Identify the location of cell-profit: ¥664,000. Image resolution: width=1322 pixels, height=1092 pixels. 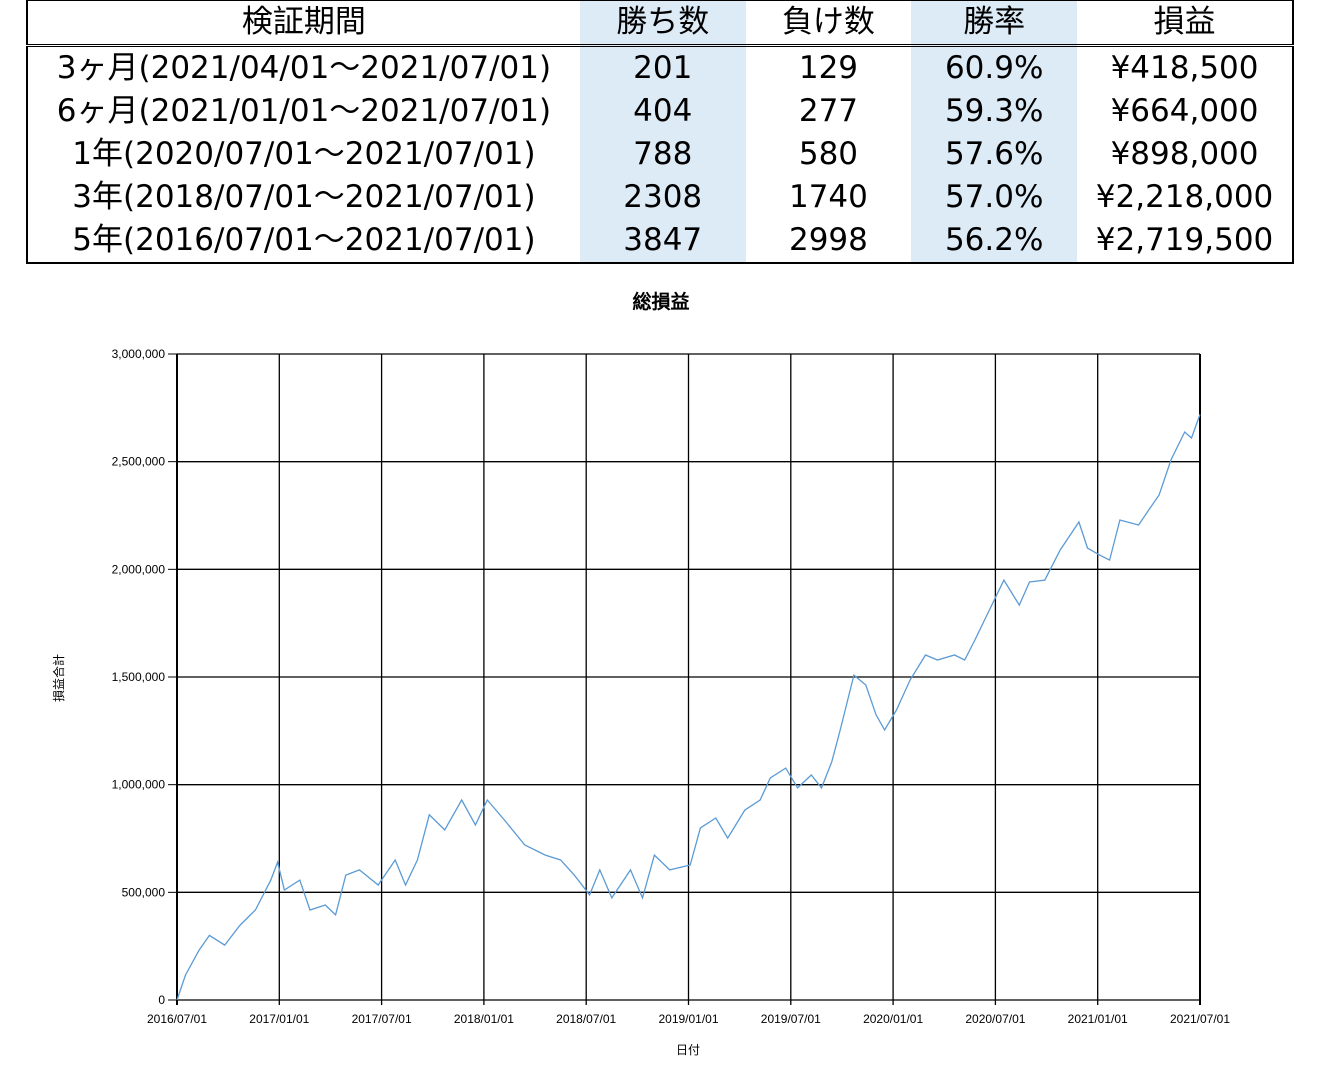
(1184, 111).